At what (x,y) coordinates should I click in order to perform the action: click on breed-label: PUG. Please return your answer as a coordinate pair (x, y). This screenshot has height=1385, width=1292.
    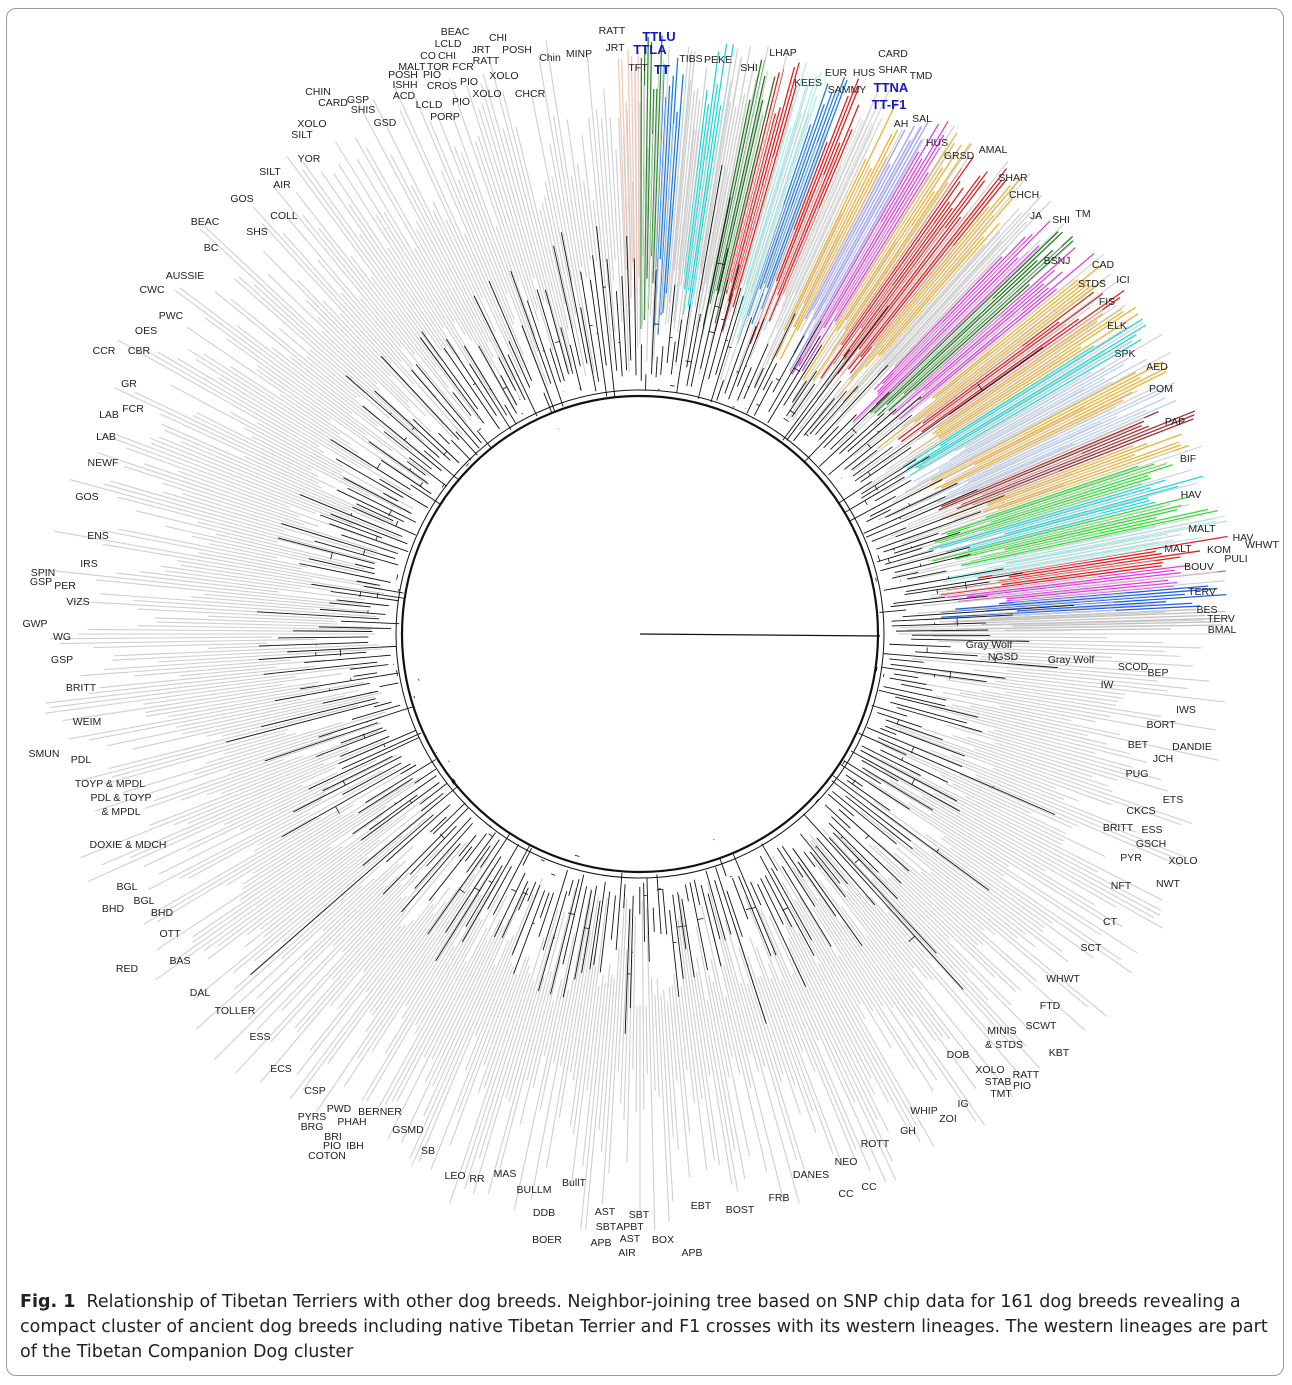
    Looking at the image, I should click on (1137, 774).